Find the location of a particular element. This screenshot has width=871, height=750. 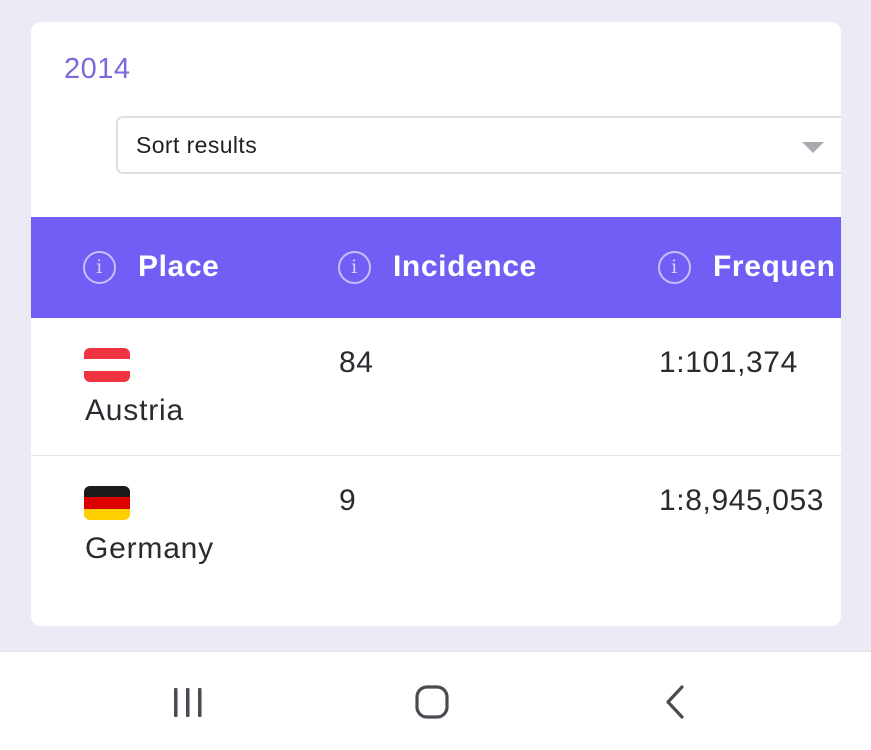

recent-apps-button is located at coordinates (188, 701).